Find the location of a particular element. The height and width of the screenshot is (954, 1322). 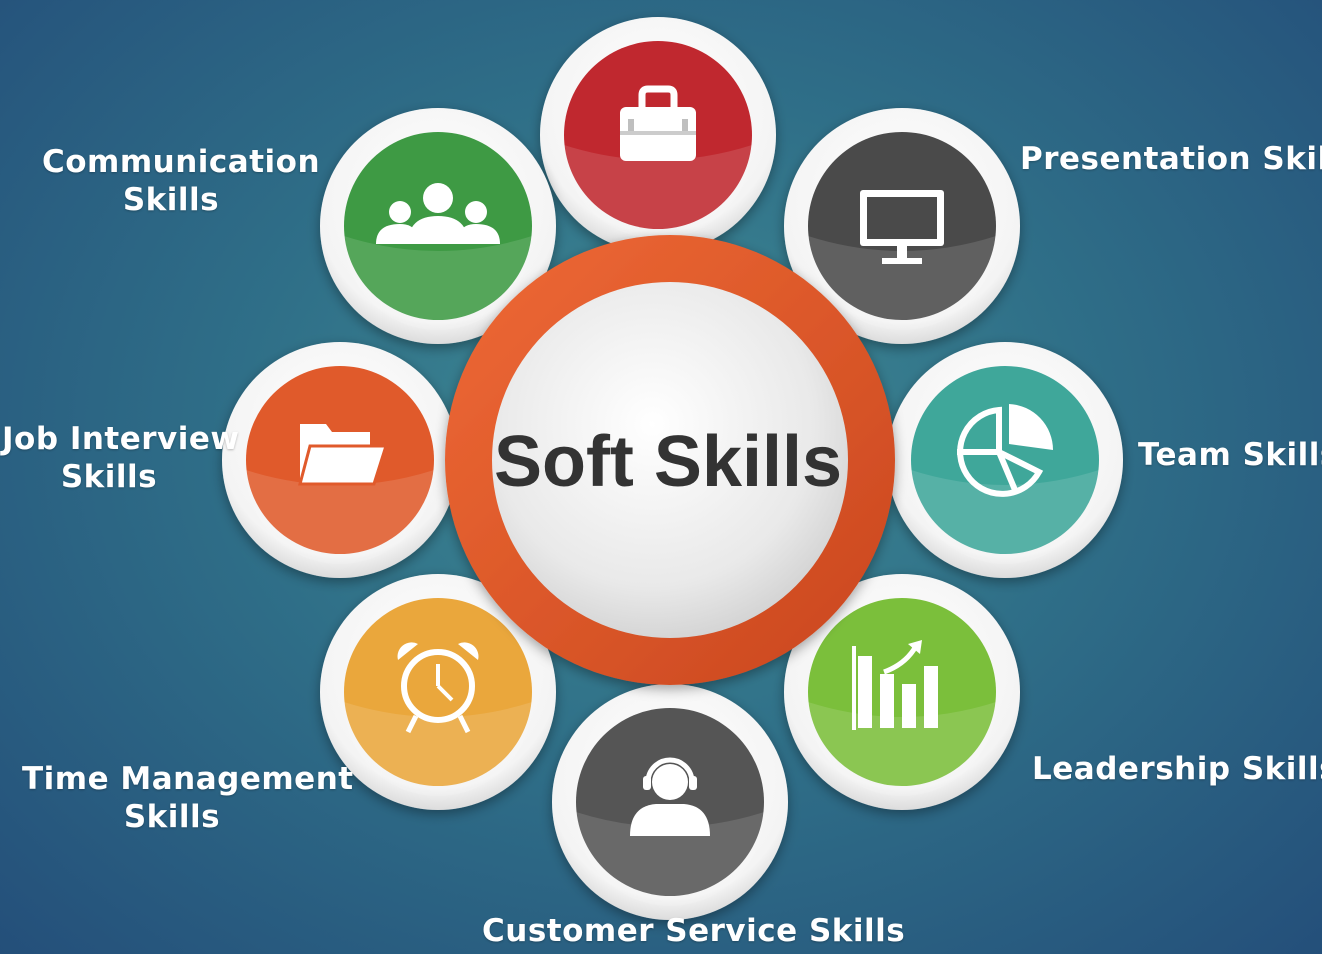

label-line: Job Interview is located at coordinates (121, 439).